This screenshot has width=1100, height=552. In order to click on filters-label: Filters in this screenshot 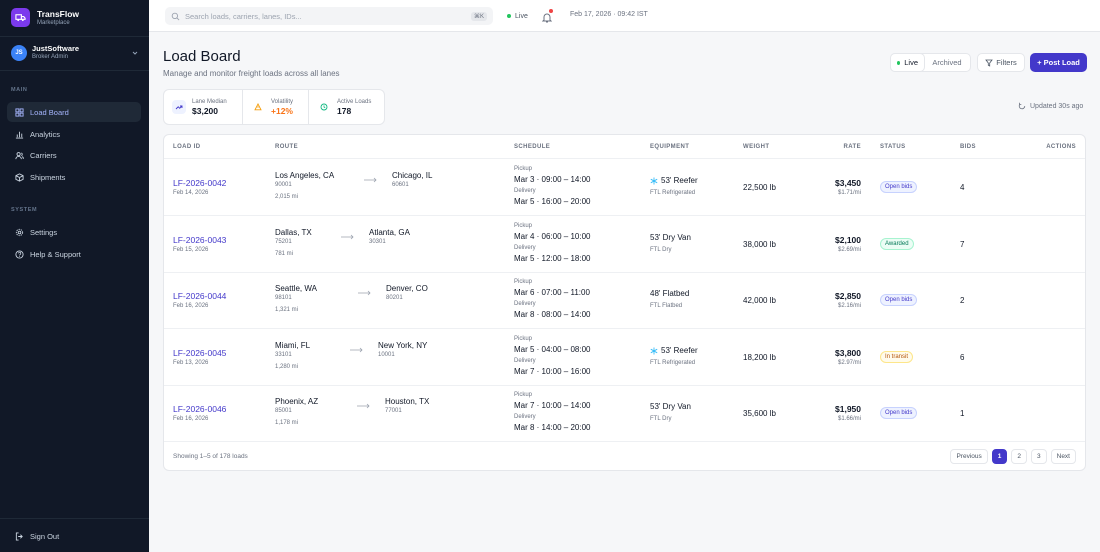, I will do `click(1006, 62)`.